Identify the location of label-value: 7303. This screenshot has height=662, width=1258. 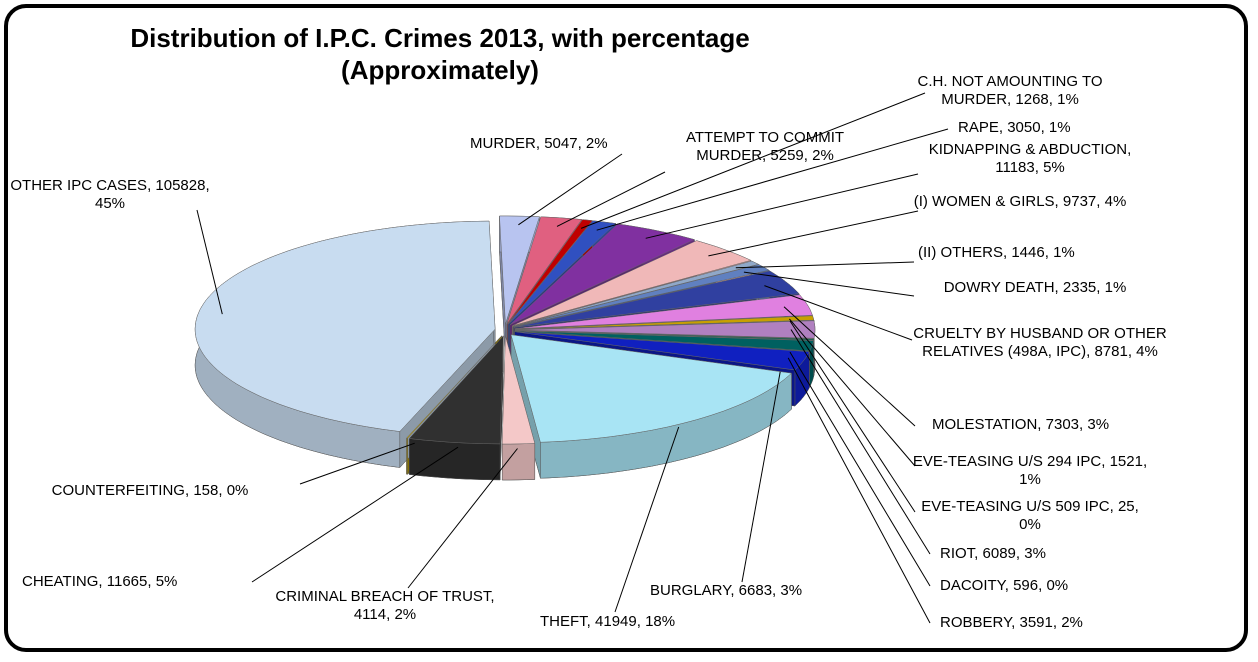
(1062, 424).